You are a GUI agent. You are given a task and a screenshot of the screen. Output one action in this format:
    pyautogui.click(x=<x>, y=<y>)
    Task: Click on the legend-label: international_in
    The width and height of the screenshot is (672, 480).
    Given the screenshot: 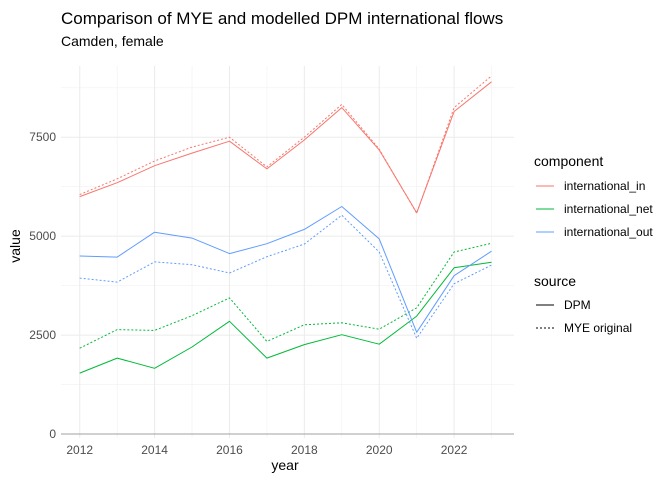 What is the action you would take?
    pyautogui.click(x=604, y=186)
    